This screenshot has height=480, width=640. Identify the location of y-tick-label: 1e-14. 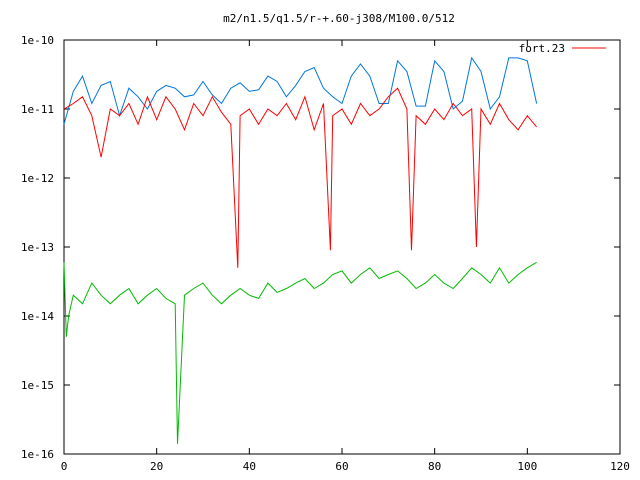
(37, 316).